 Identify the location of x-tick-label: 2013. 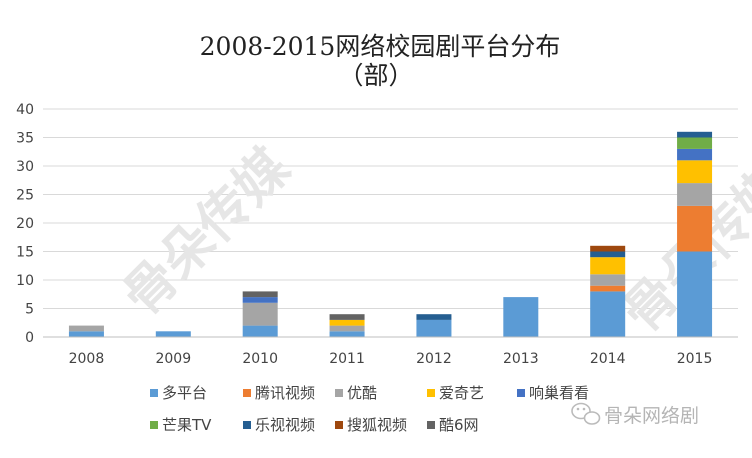
(521, 359).